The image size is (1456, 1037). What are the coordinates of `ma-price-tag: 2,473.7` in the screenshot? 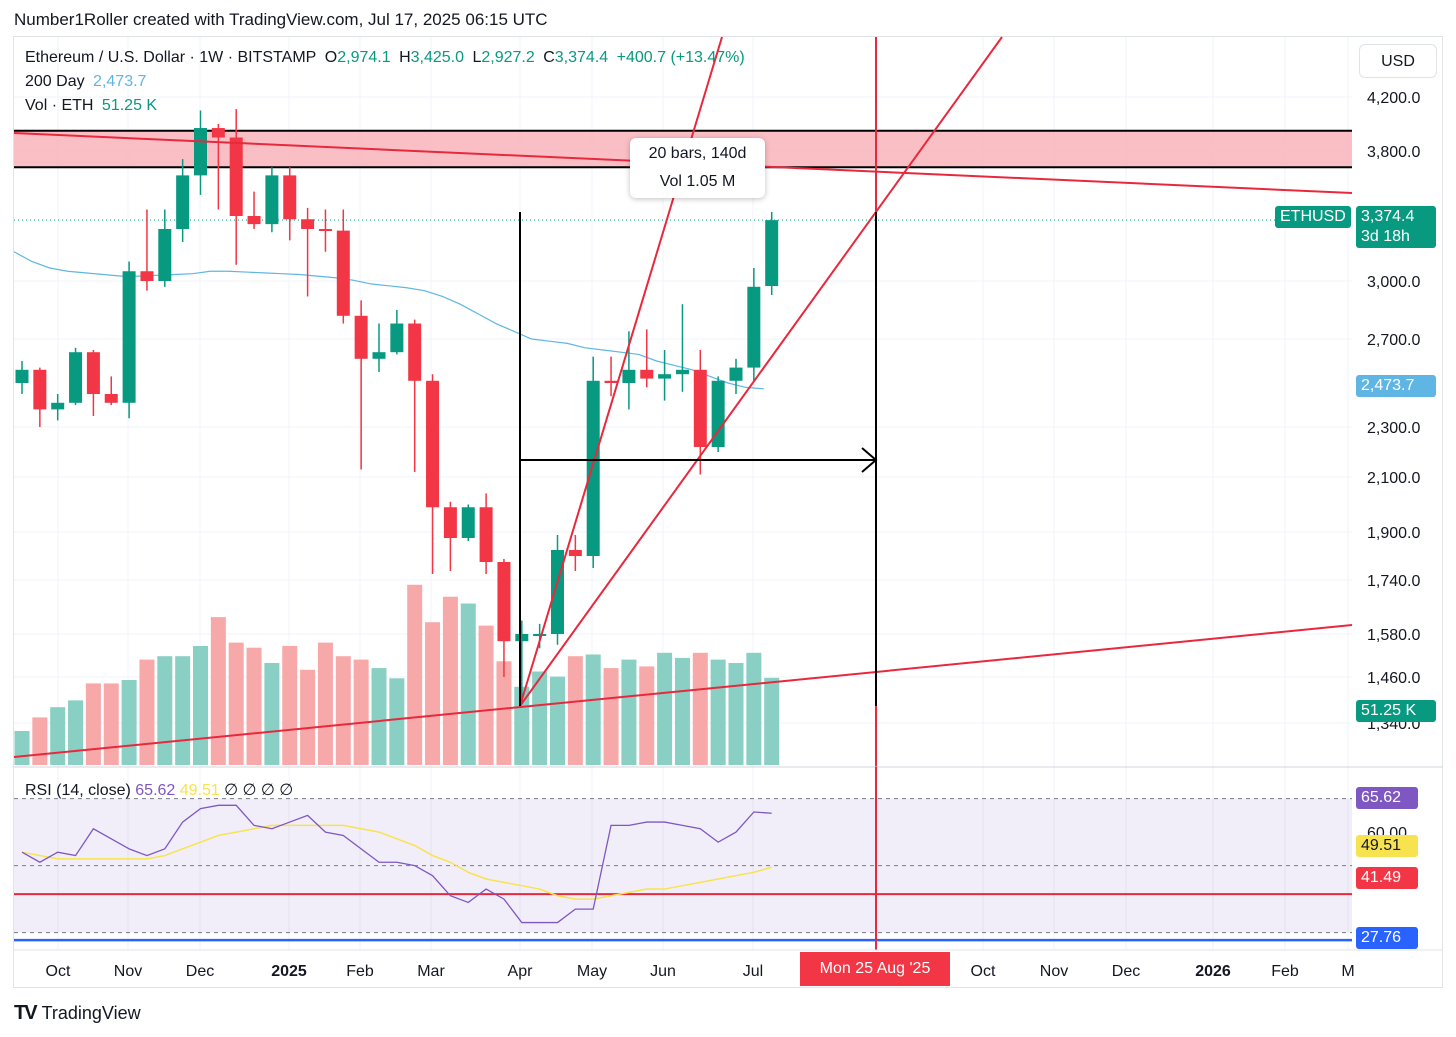 It's located at (1396, 386).